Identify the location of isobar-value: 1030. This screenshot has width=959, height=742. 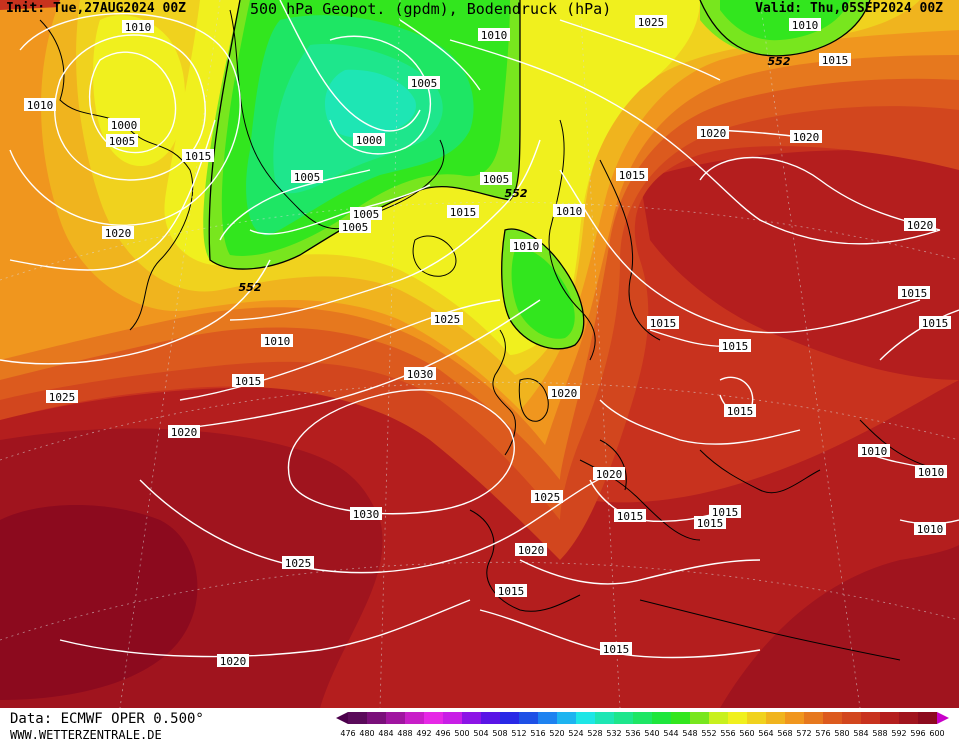
(420, 374).